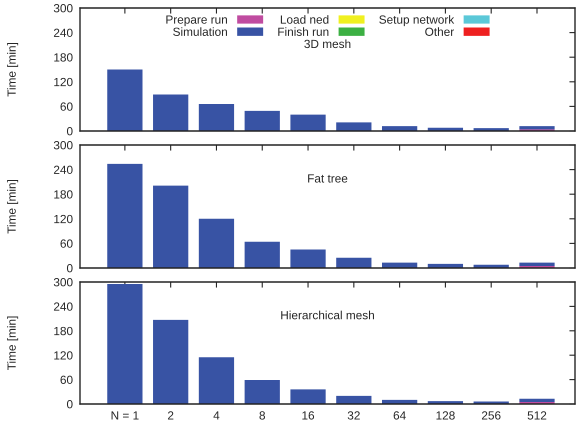  What do you see at coordinates (304, 19) in the screenshot?
I see `legend-label: Load ned` at bounding box center [304, 19].